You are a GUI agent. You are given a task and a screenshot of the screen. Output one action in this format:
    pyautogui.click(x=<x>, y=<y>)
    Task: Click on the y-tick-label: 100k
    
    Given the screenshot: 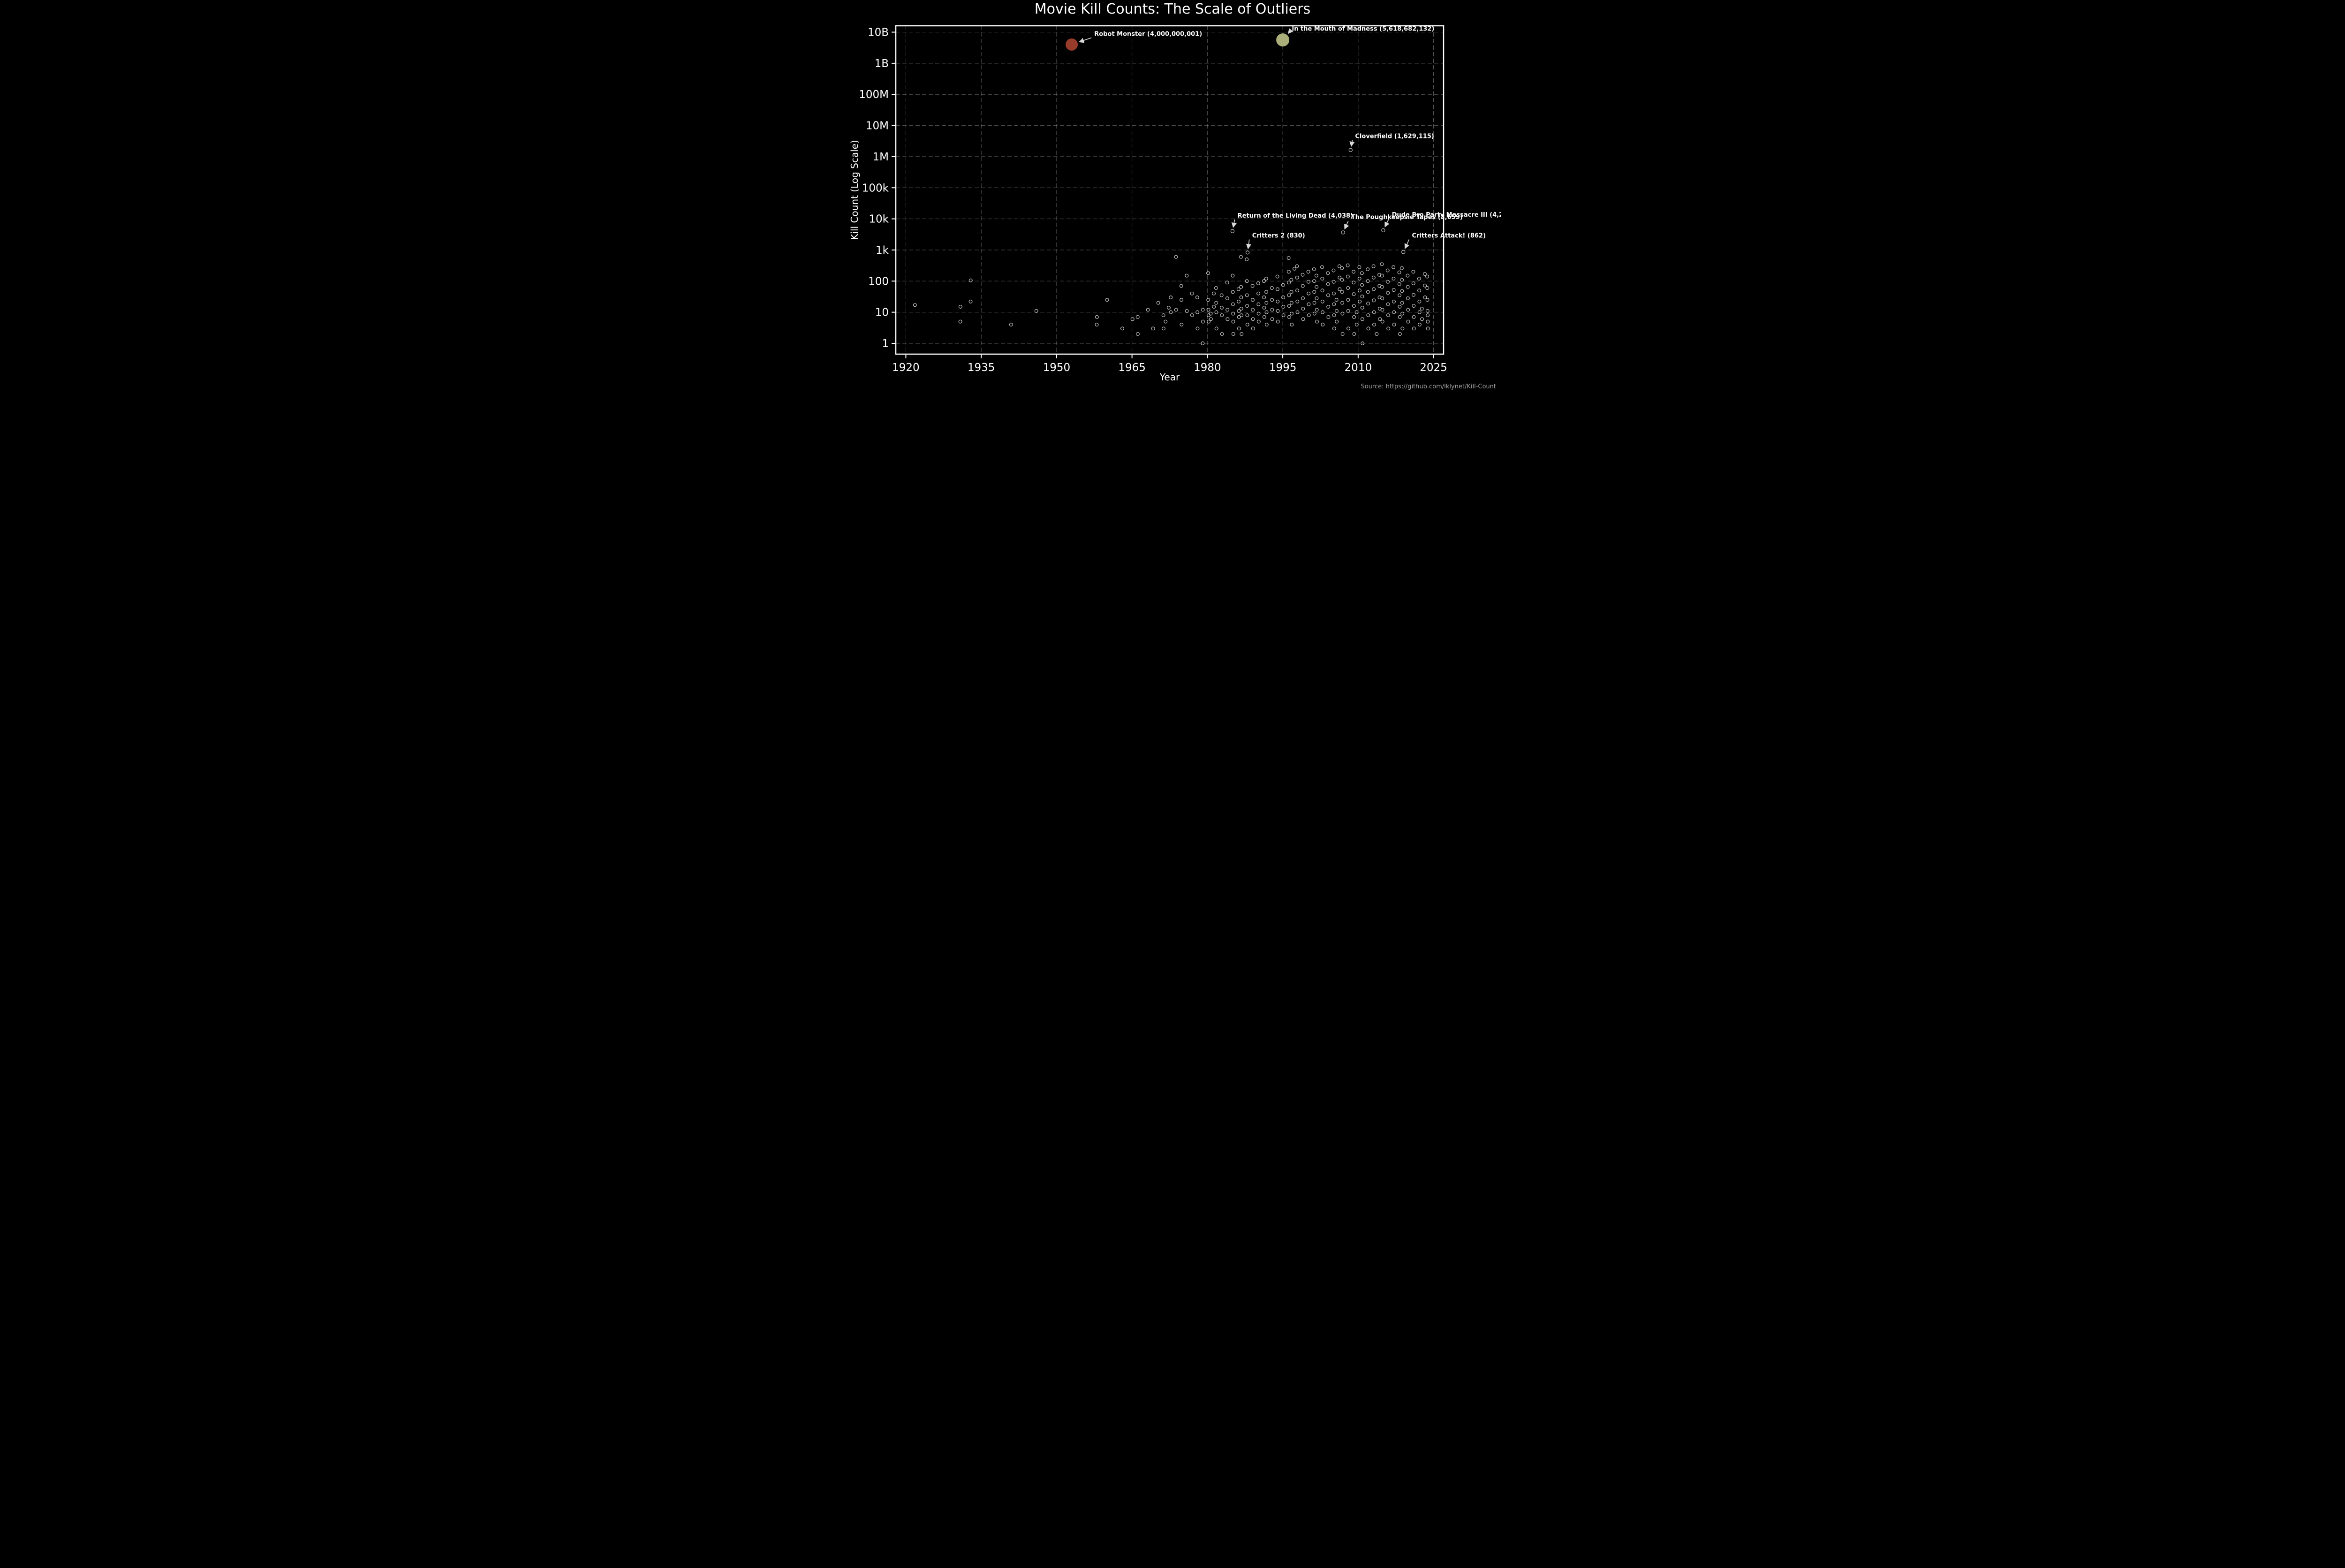 What is the action you would take?
    pyautogui.click(x=875, y=188)
    